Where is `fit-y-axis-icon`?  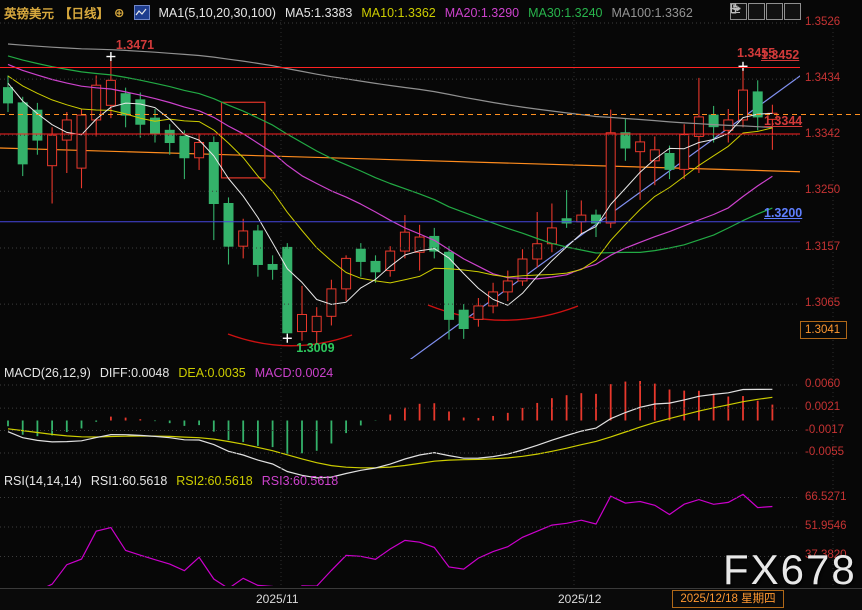
fit-y-axis-icon is located at coordinates (748, 11).